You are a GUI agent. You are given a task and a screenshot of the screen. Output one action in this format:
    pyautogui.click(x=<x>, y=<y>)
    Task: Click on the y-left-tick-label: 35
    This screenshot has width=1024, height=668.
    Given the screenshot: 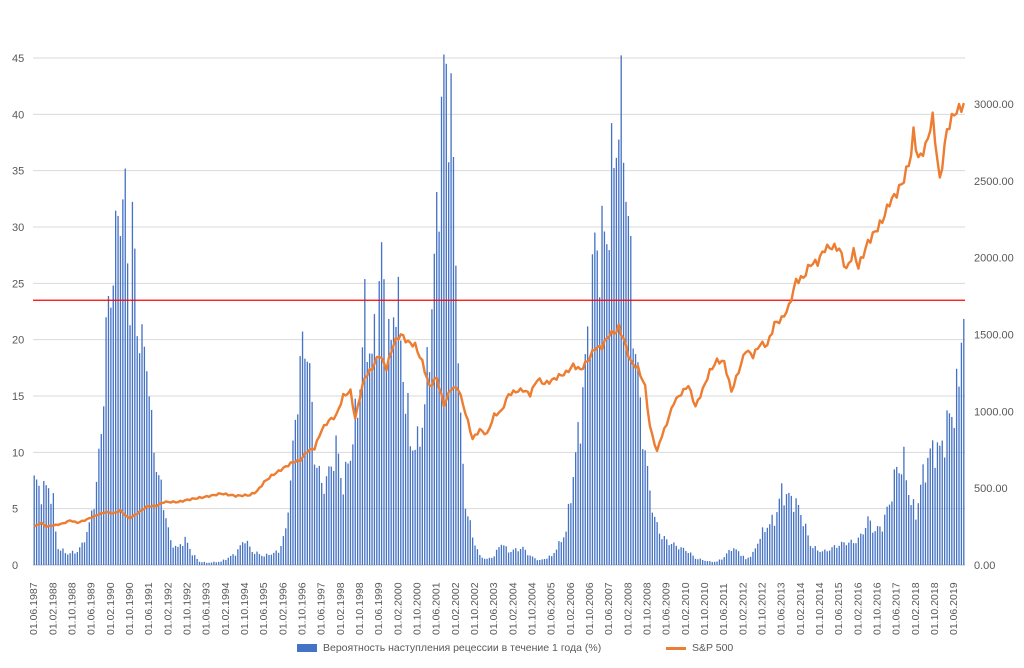 What is the action you would take?
    pyautogui.click(x=18, y=172)
    